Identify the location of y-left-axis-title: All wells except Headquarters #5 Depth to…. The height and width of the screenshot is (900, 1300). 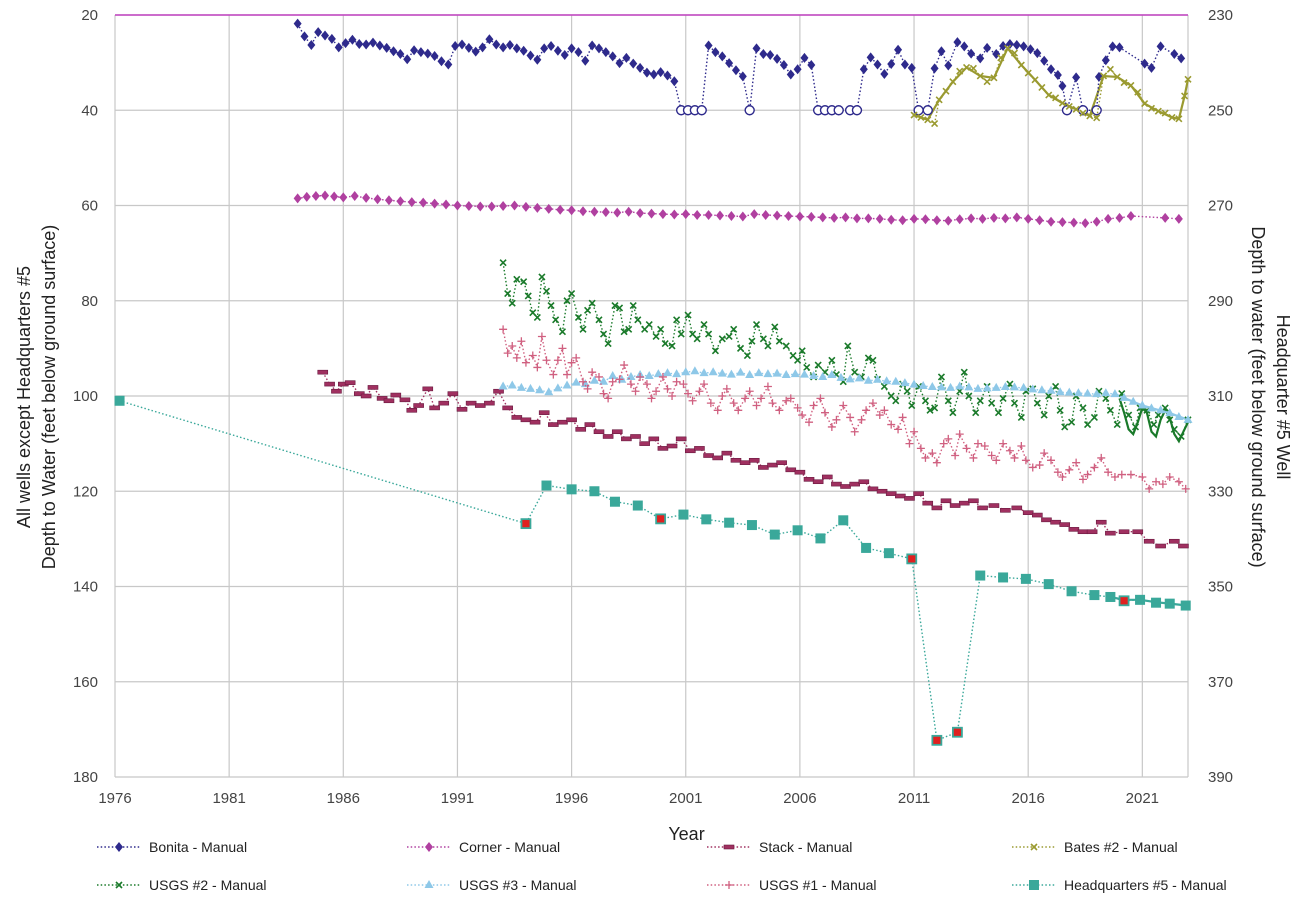
(36, 397).